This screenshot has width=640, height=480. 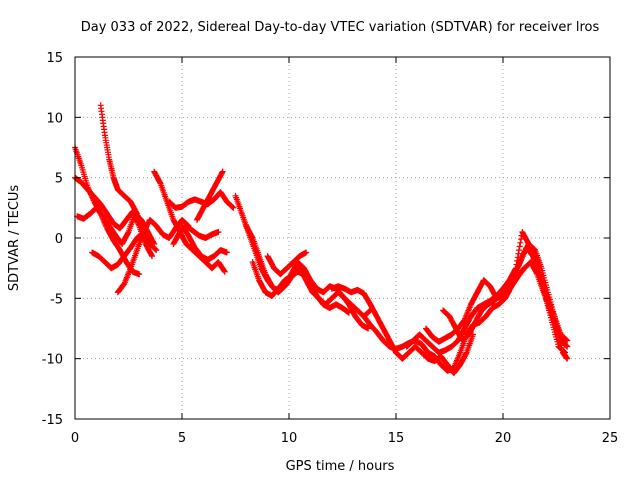 What do you see at coordinates (503, 438) in the screenshot?
I see `x-tick-label: 20` at bounding box center [503, 438].